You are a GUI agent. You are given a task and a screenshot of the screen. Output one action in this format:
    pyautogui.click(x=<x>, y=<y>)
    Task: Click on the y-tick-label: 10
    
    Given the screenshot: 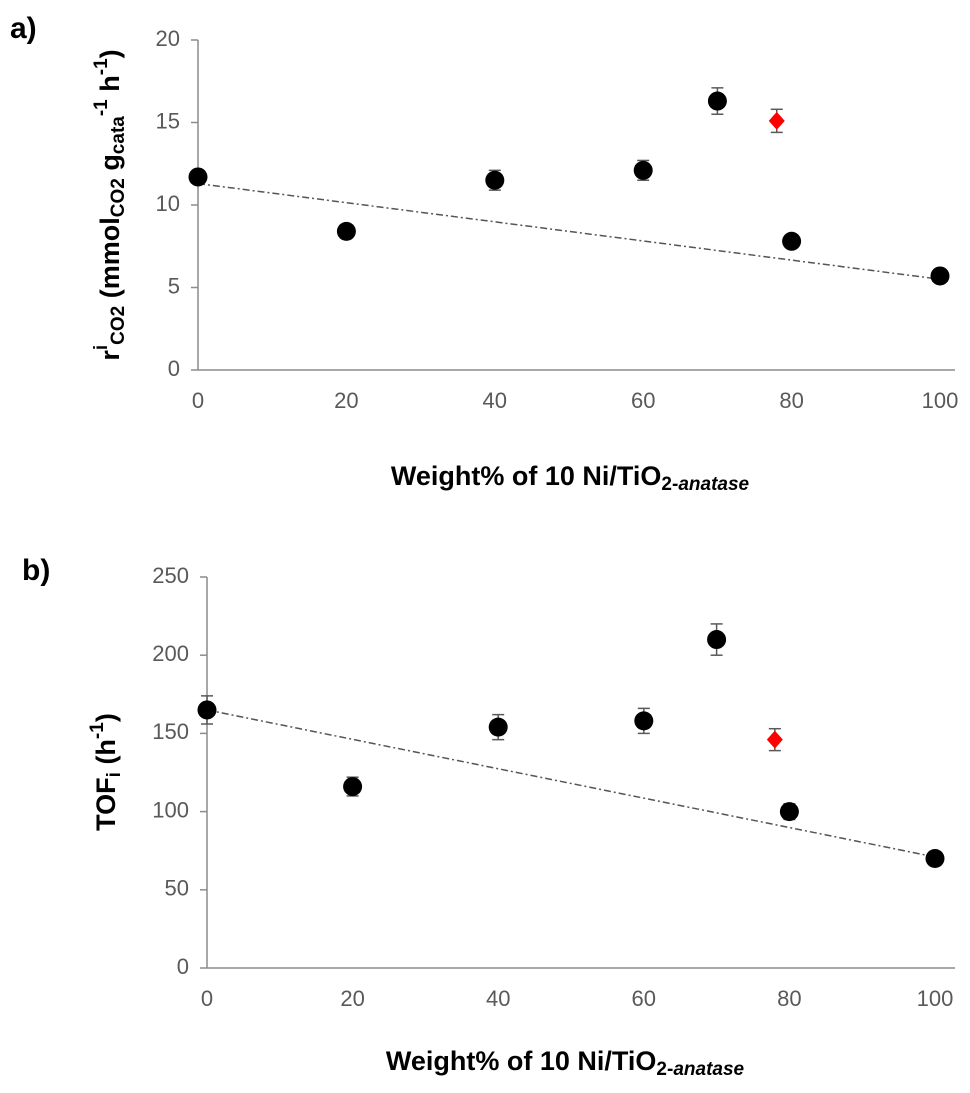 What is the action you would take?
    pyautogui.click(x=168, y=203)
    